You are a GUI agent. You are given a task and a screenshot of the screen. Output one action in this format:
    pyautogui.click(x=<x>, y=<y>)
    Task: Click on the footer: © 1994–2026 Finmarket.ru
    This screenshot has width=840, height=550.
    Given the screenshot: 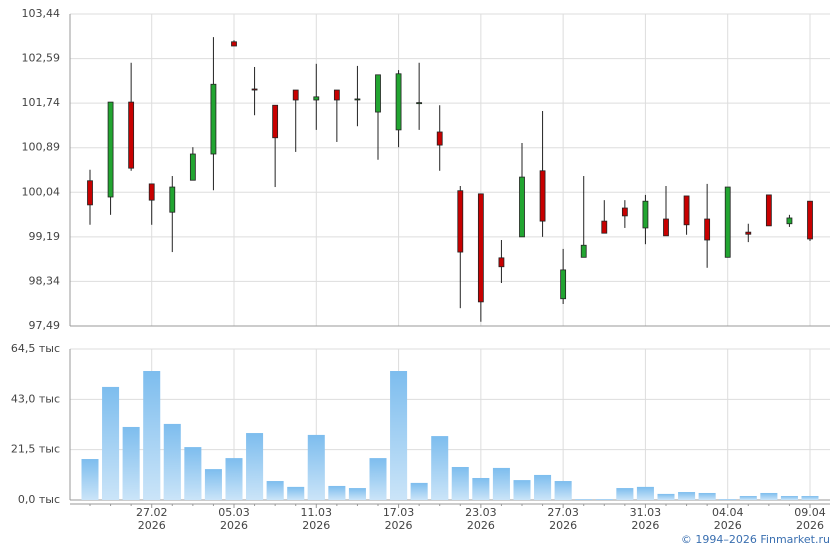 What is the action you would take?
    pyautogui.click(x=755, y=539)
    